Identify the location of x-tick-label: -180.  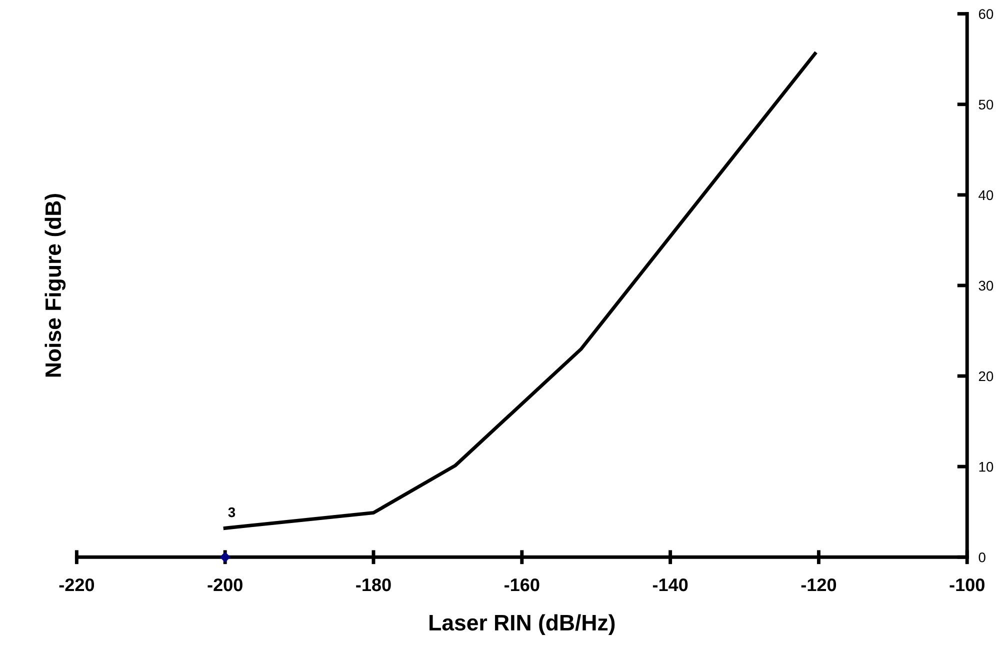
(373, 585).